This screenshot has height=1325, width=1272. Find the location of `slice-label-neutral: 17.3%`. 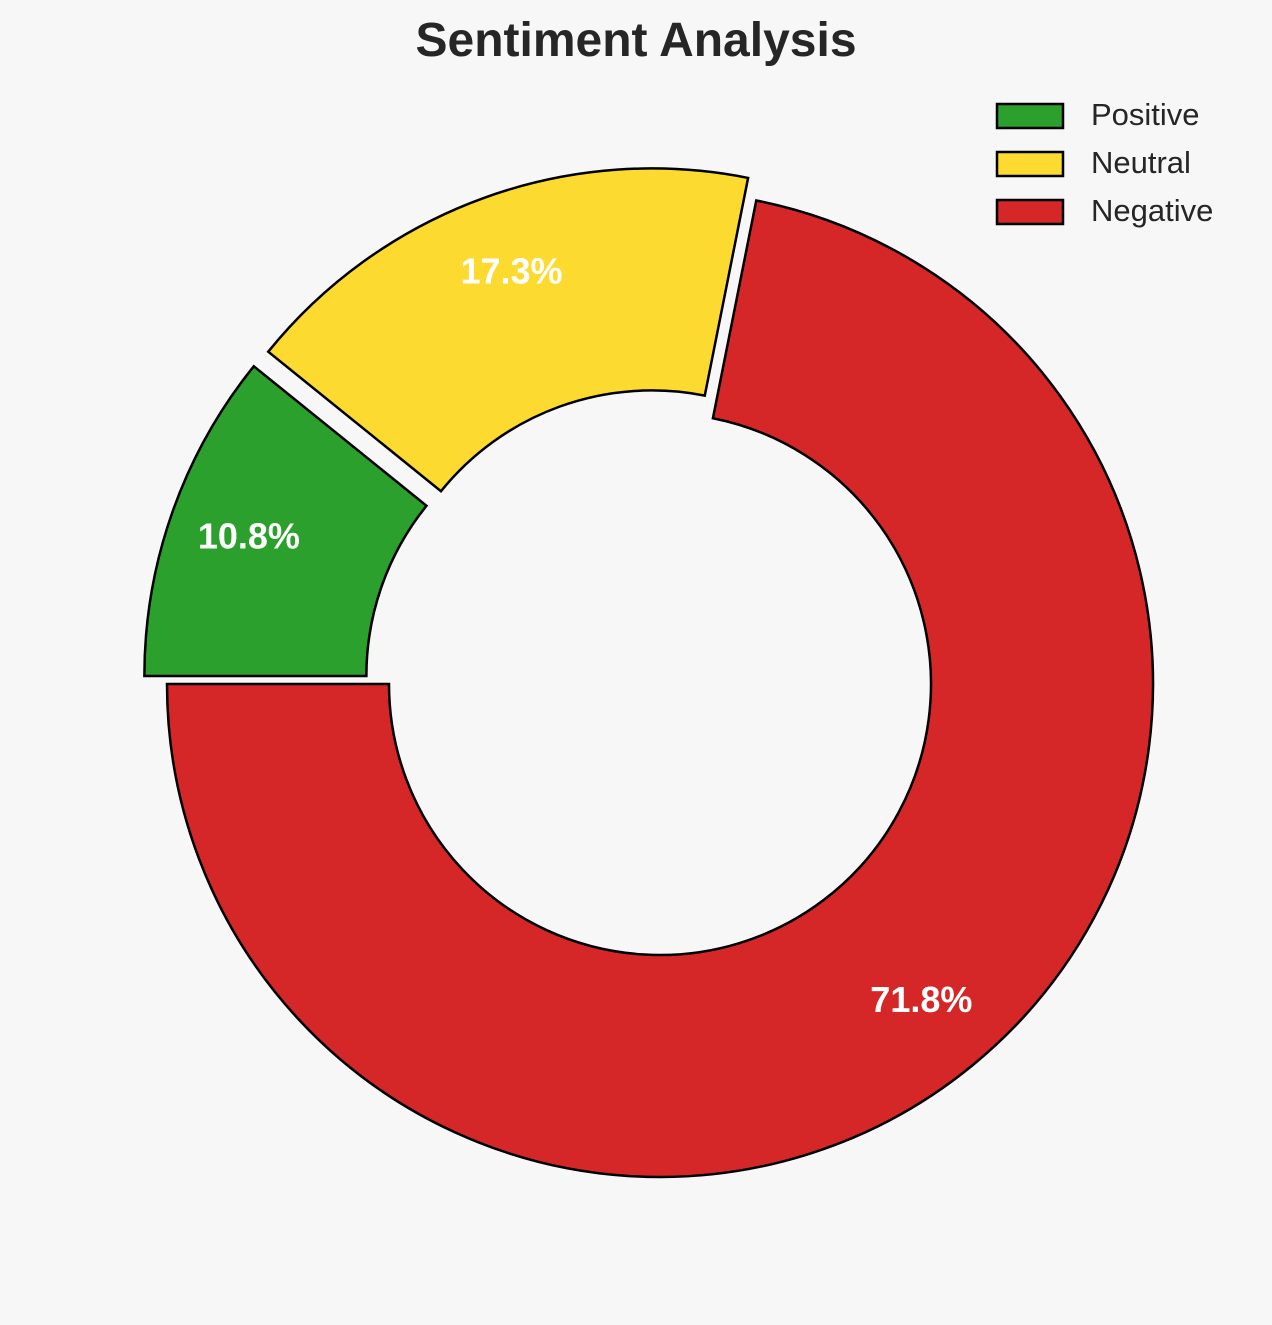

slice-label-neutral: 17.3% is located at coordinates (511, 271).